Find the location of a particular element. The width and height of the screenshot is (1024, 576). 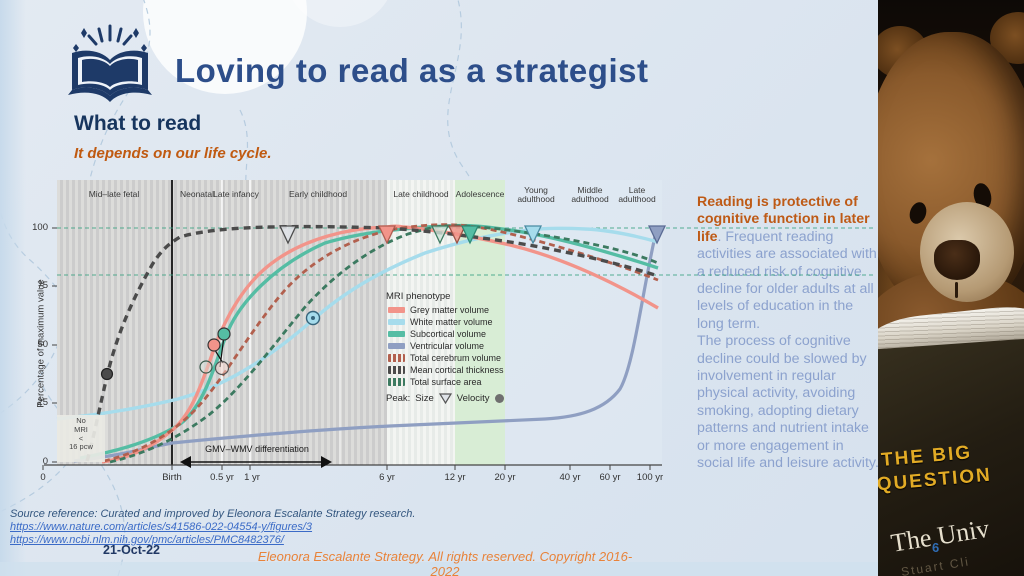

xtick-20yr: 20 yr is located at coordinates (505, 477).